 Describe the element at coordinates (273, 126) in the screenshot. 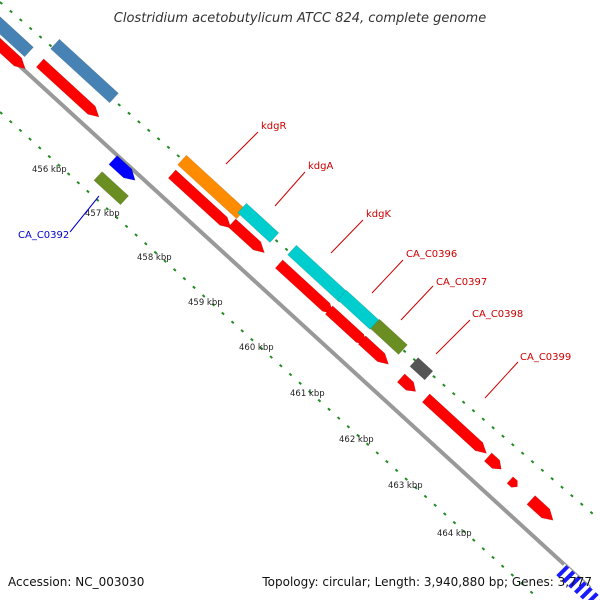

I see `gene-label-kdgR: kdgR` at that location.